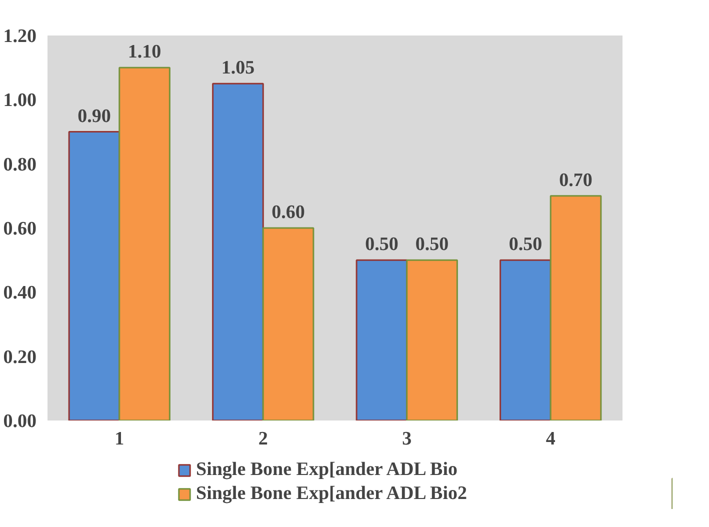 The height and width of the screenshot is (527, 709). What do you see at coordinates (145, 52) in the screenshot?
I see `data-label: 1.10` at bounding box center [145, 52].